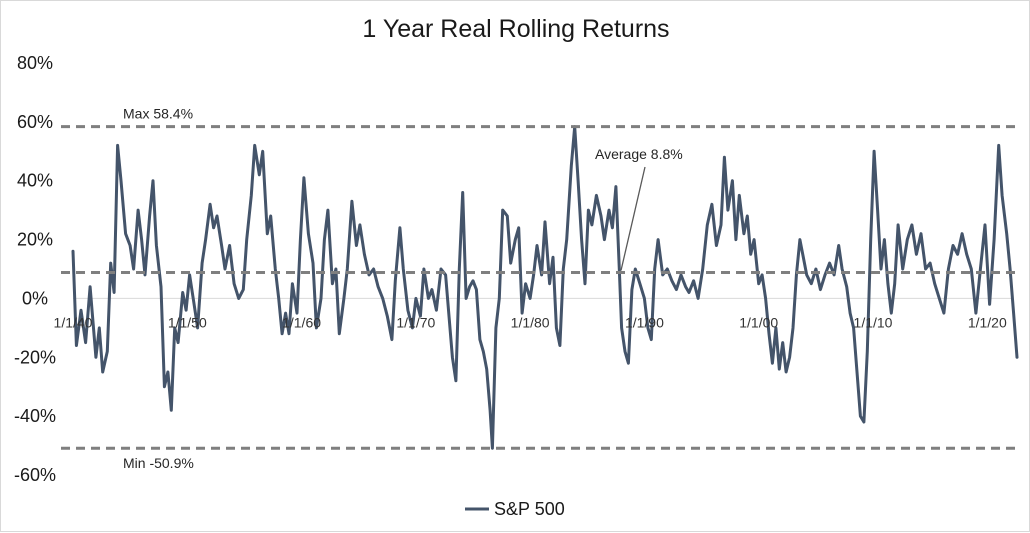 This screenshot has width=1030, height=533. What do you see at coordinates (158, 463) in the screenshot?
I see `min-label: Min -50.9%` at bounding box center [158, 463].